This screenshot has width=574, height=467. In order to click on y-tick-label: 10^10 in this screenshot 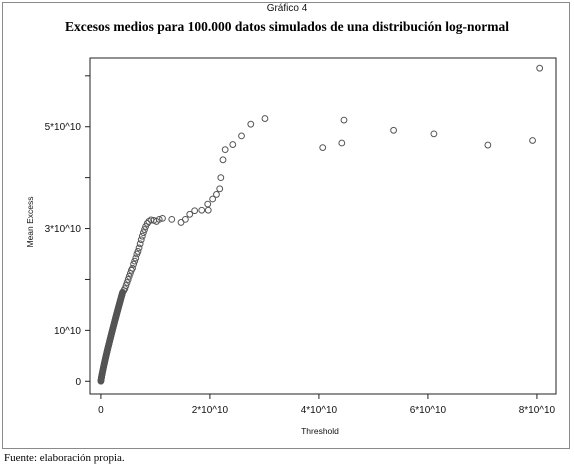, I will do `click(67, 331)`.